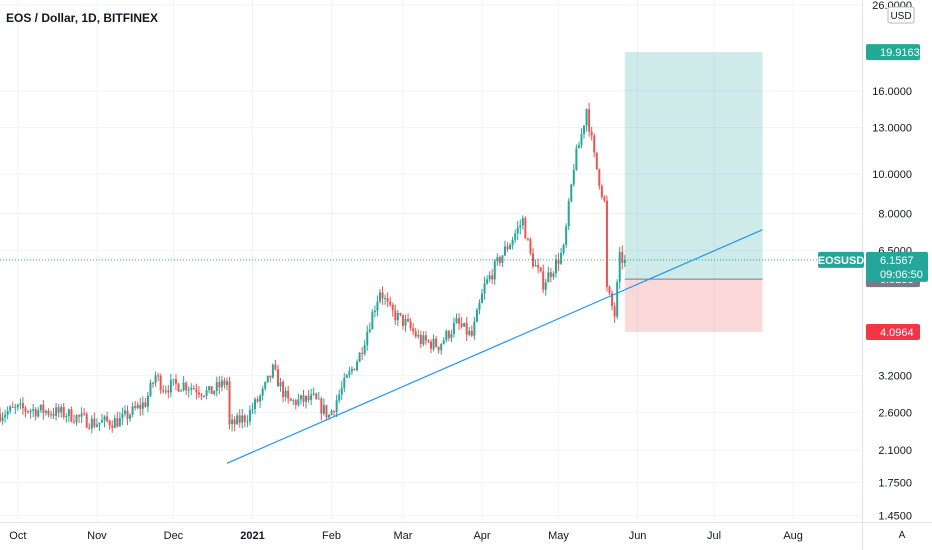 The height and width of the screenshot is (550, 932). I want to click on currency-label: USD, so click(900, 16).